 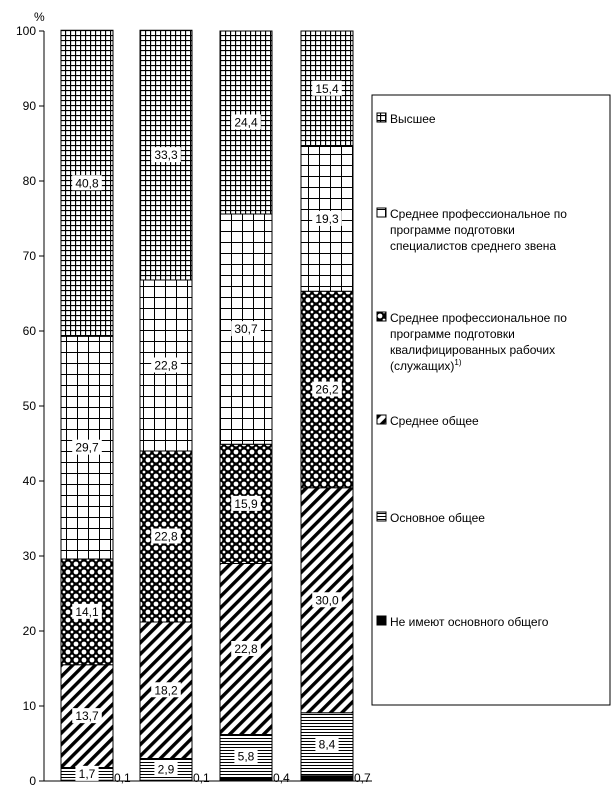 What do you see at coordinates (434, 421) in the screenshot?
I see `legend-label: Среднее общее` at bounding box center [434, 421].